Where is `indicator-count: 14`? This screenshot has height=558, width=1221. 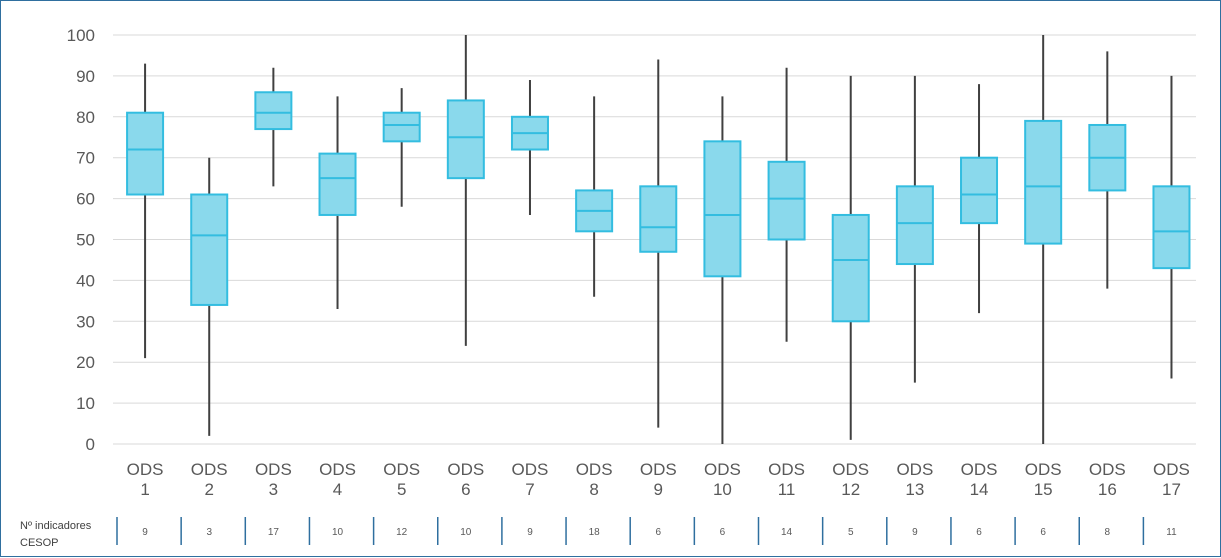
indicator-count: 14 is located at coordinates (787, 532).